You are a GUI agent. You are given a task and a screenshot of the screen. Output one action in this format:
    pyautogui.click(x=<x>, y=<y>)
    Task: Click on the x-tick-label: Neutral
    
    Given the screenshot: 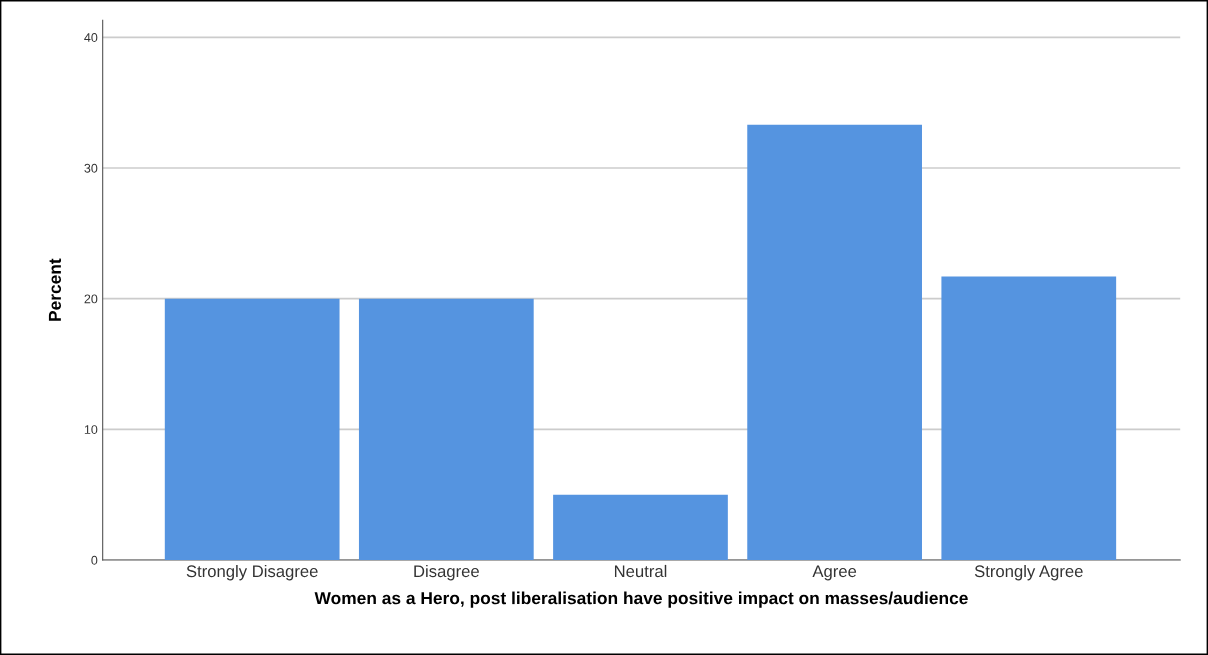 What is the action you would take?
    pyautogui.click(x=640, y=571)
    